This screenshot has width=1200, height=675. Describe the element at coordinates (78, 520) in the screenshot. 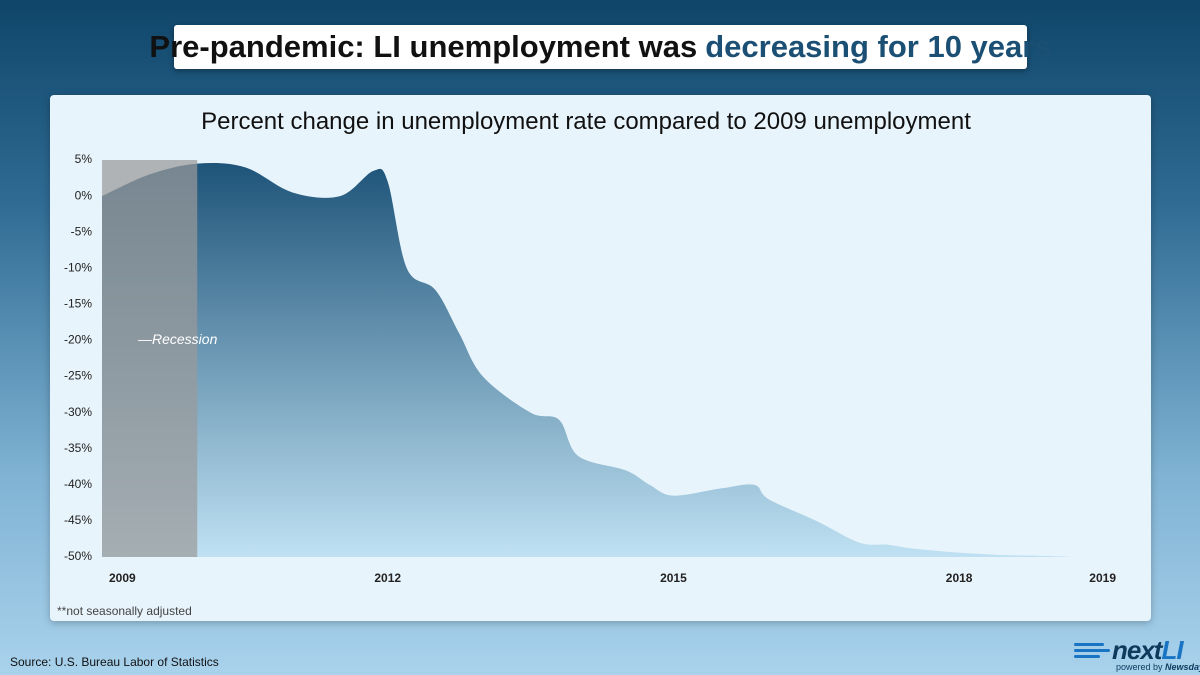

I see `y-tick-label: -45%` at that location.